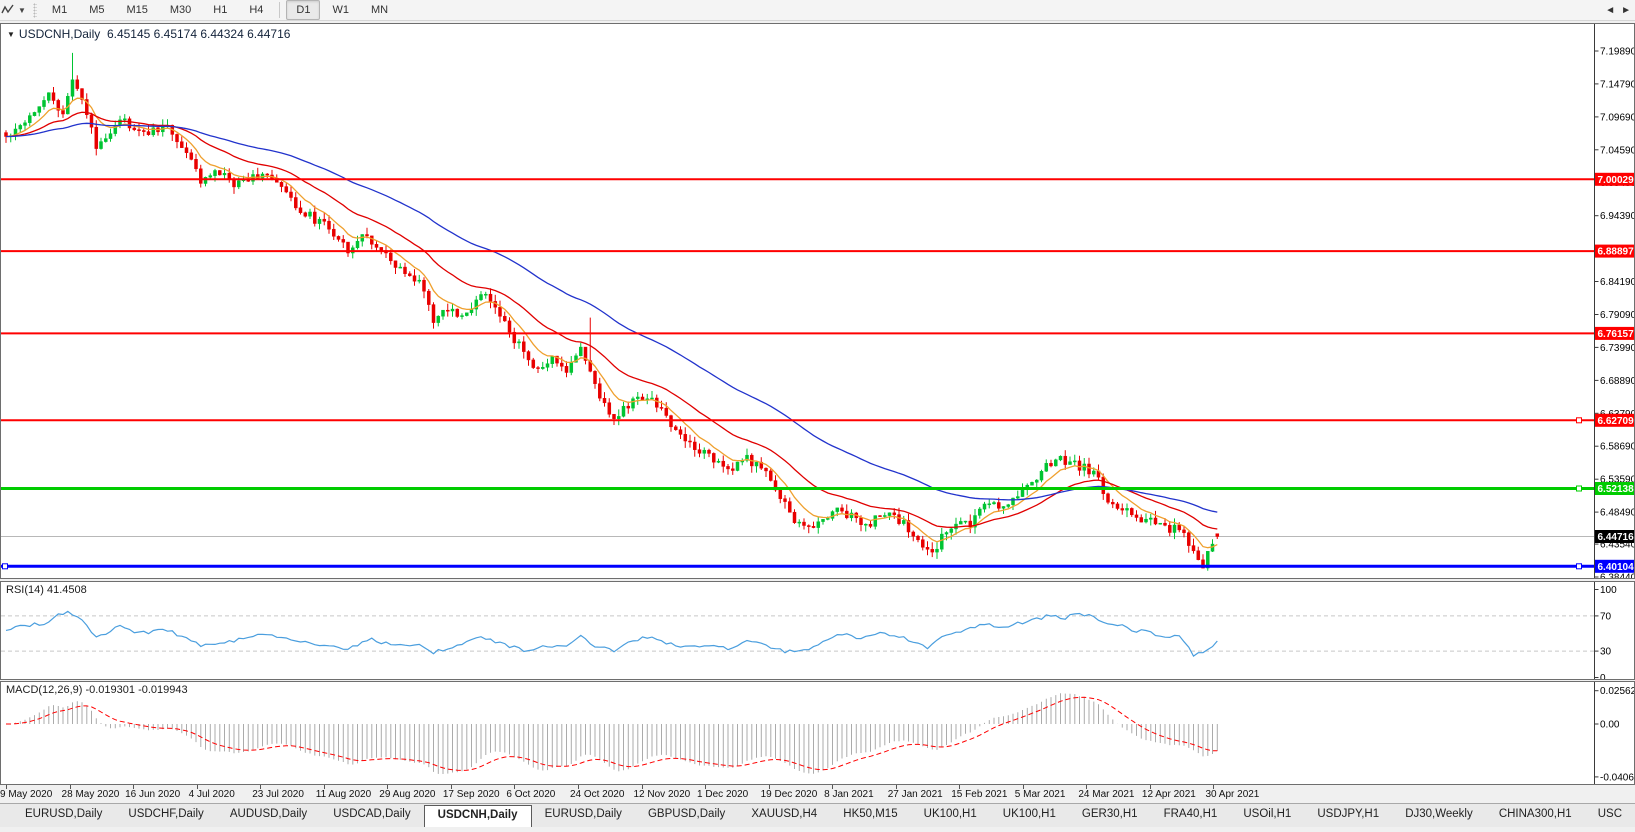  I want to click on date-label: 30 Apr 2021, so click(1232, 794).